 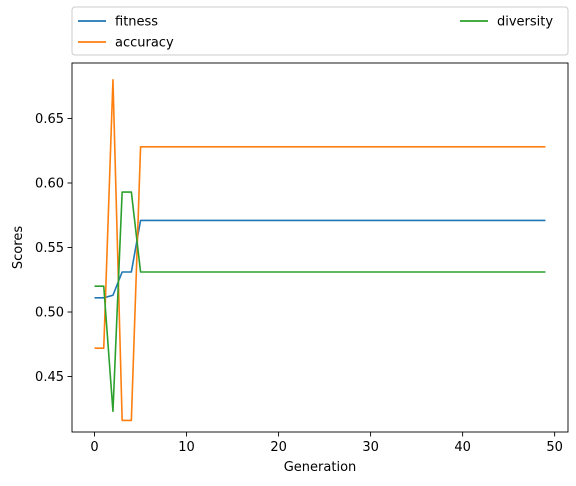 What do you see at coordinates (18, 247) in the screenshot?
I see `y-axis-label: Scores` at bounding box center [18, 247].